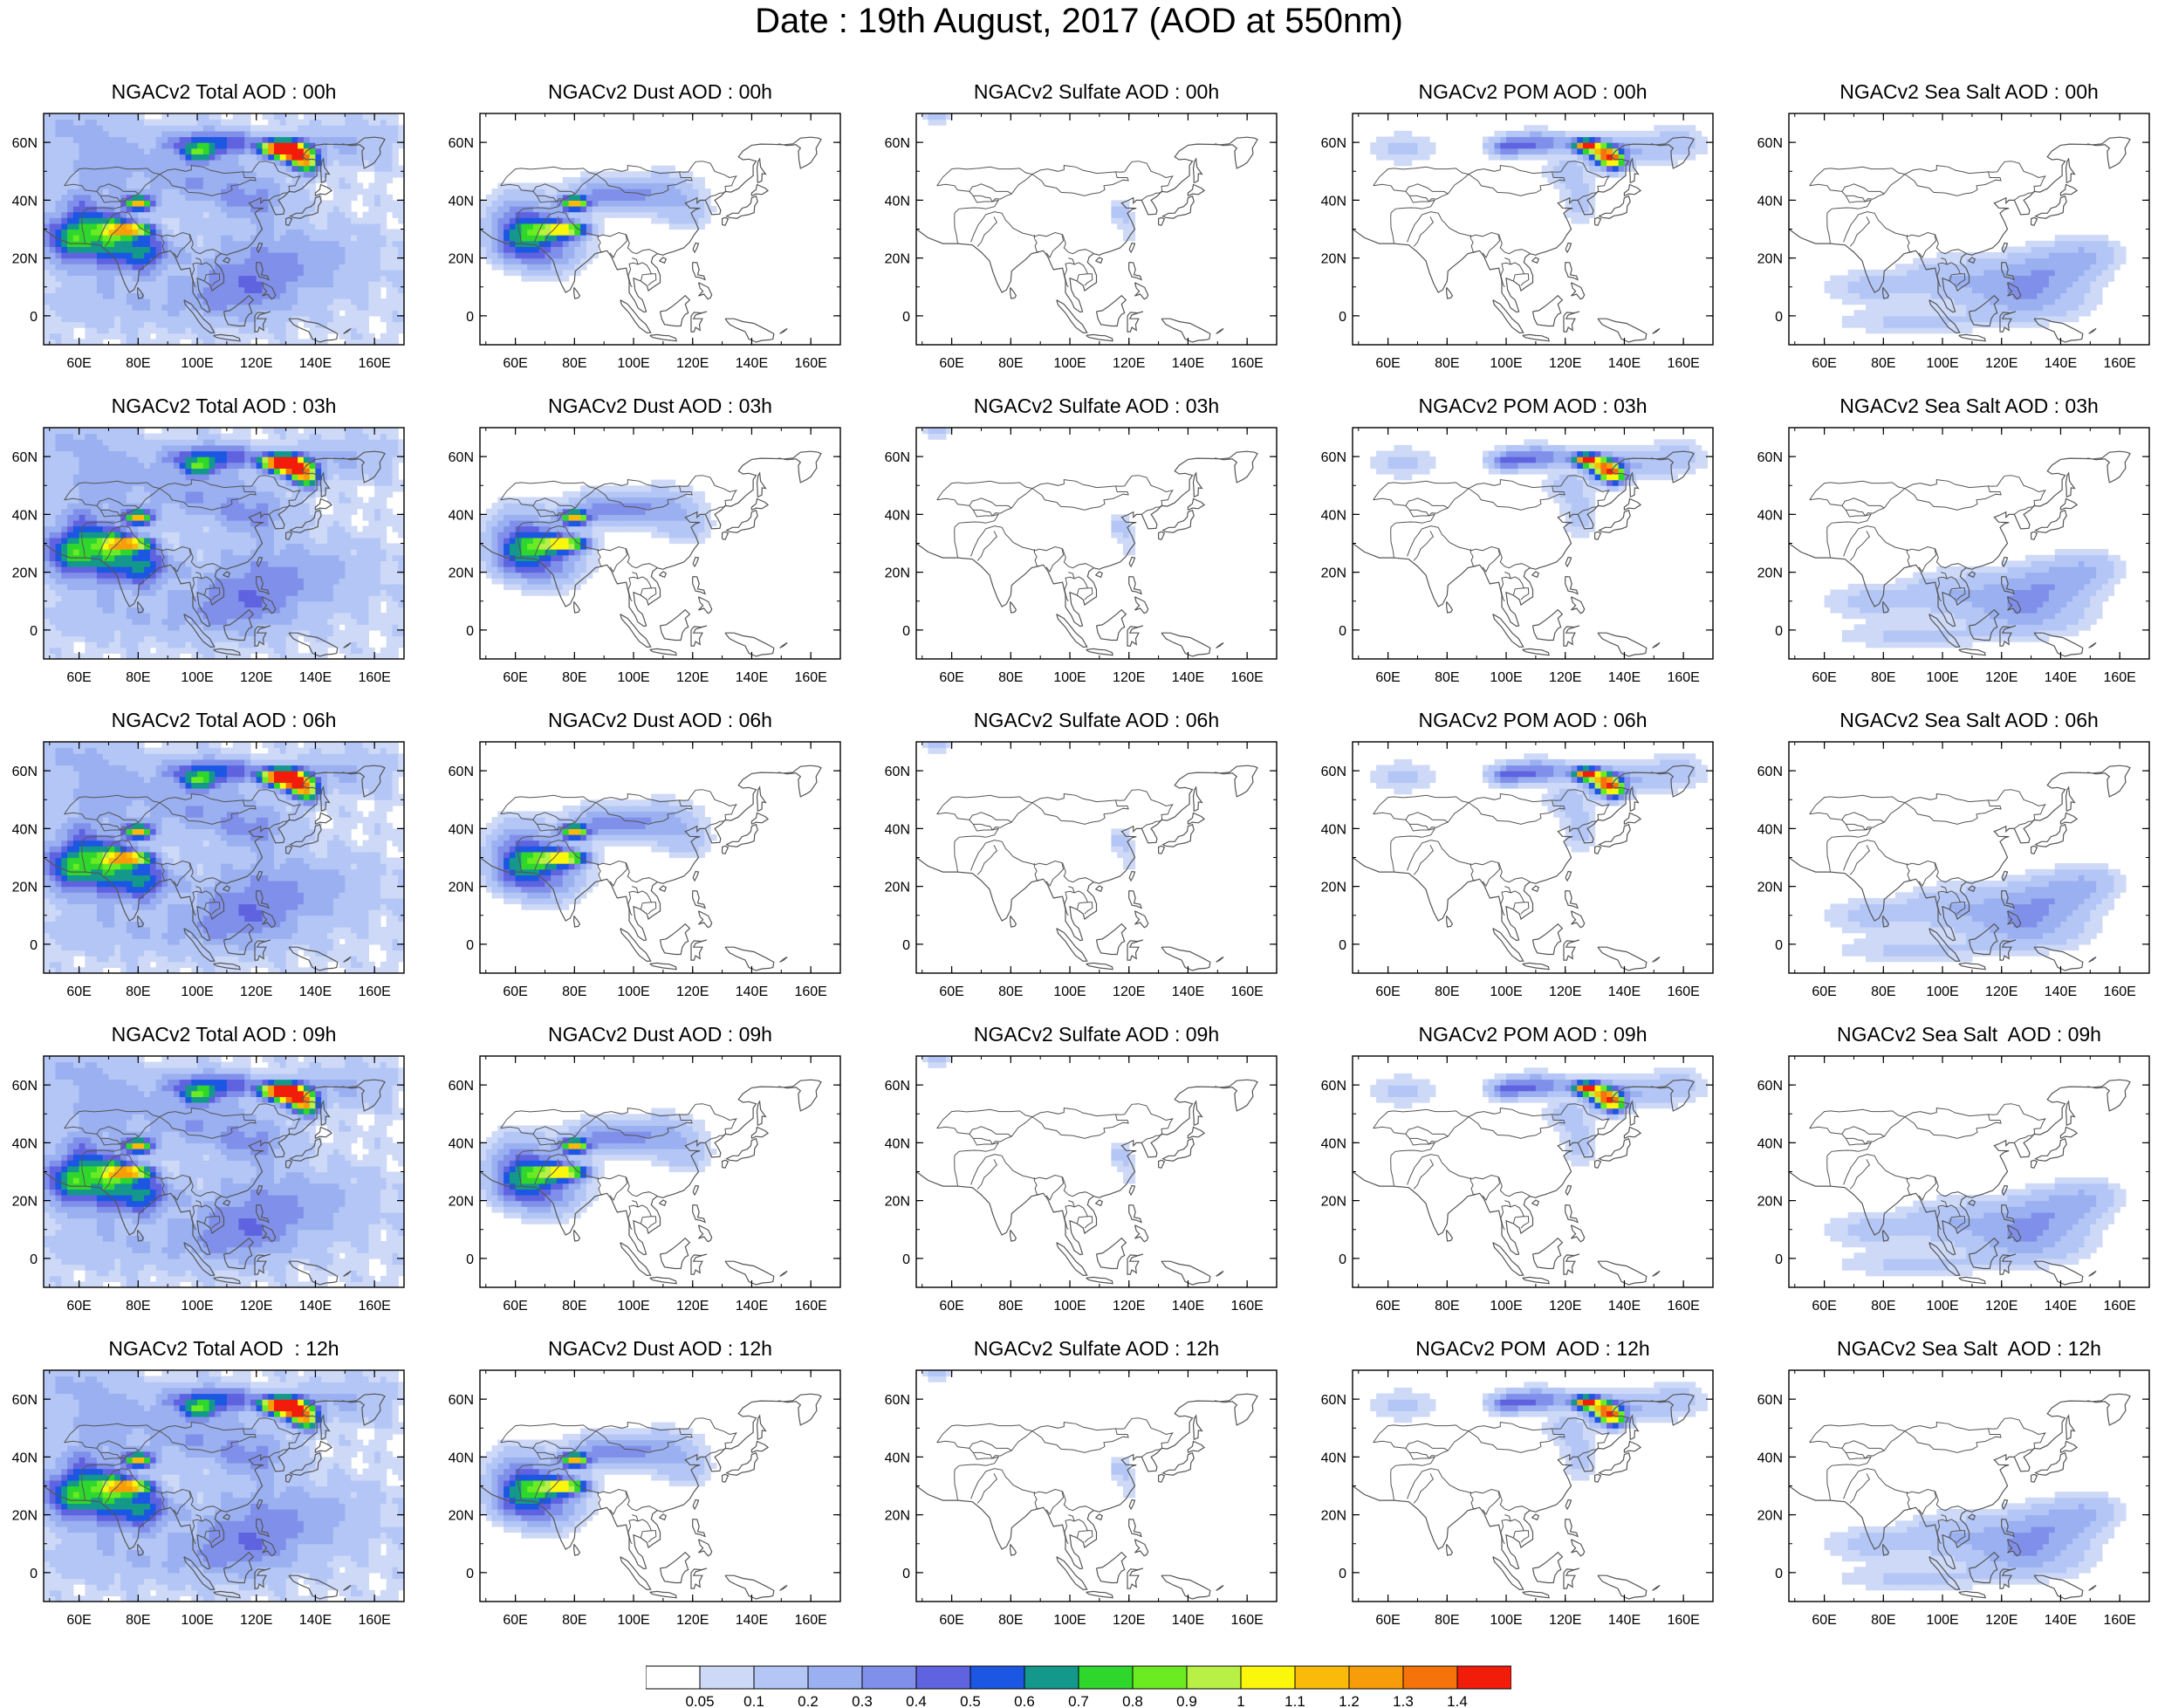 The width and height of the screenshot is (2158, 1708). I want to click on colorbar-label: 1.4, so click(1457, 1700).